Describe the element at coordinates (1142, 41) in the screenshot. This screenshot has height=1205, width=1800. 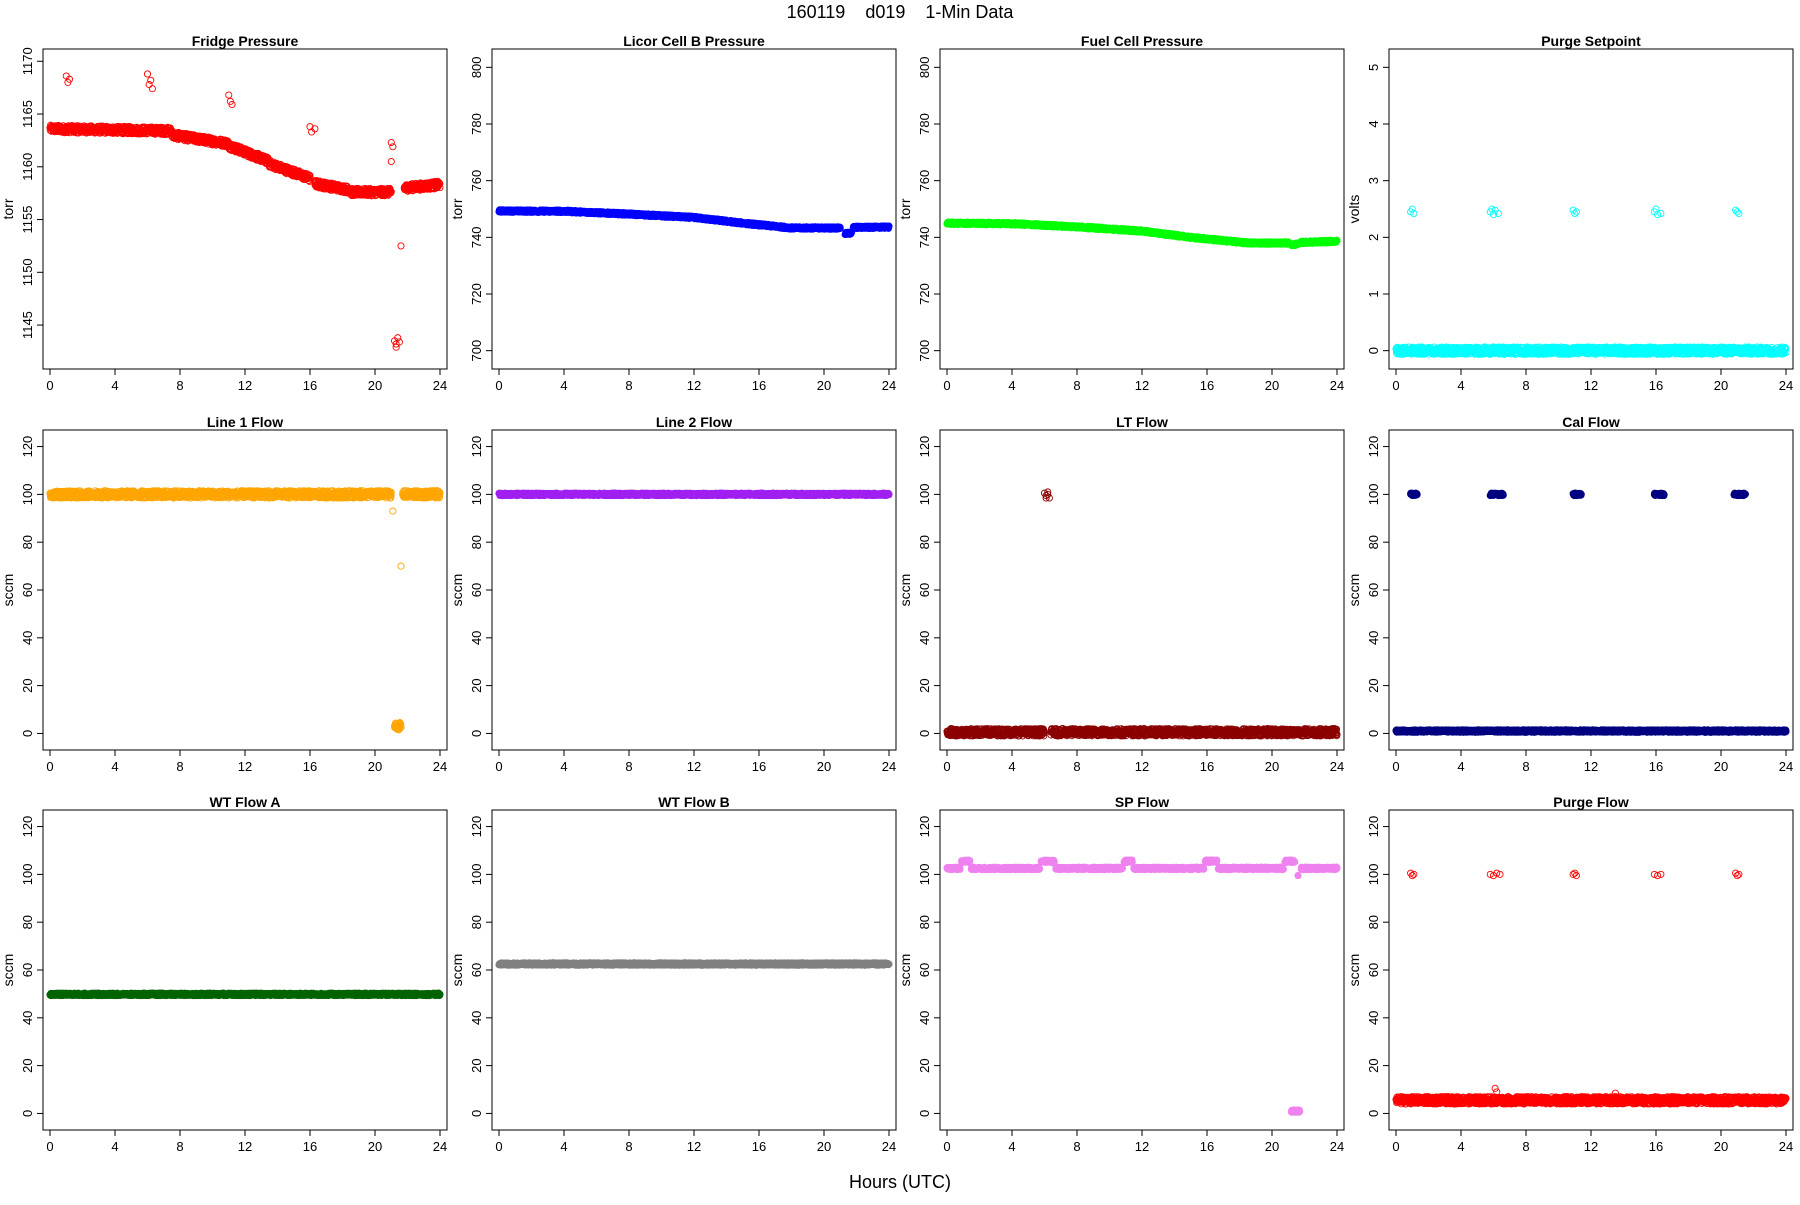
I see `panel-title: Fuel Cell Pressure` at that location.